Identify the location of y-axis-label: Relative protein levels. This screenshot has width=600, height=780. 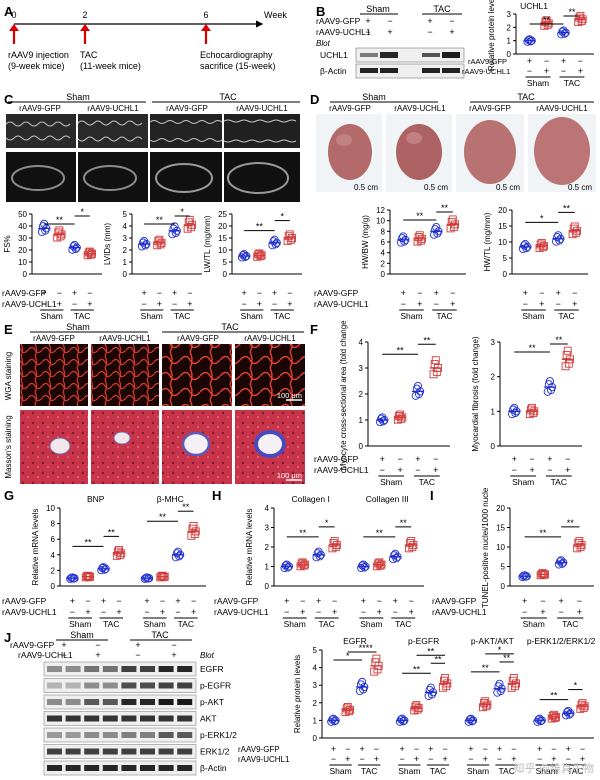
(297, 694).